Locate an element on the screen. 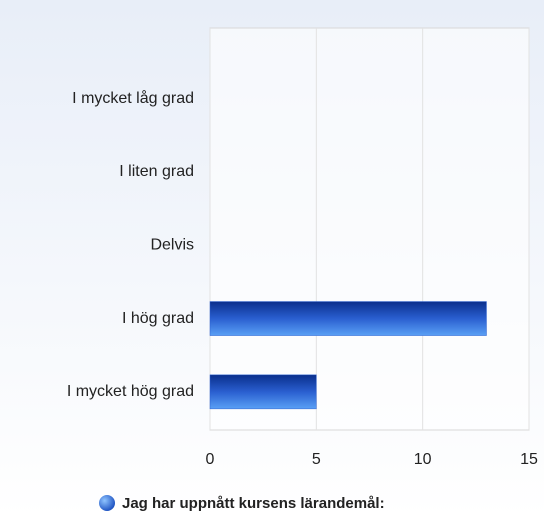 This screenshot has height=517, width=544. y-tick-label: I liten grad is located at coordinates (156, 171).